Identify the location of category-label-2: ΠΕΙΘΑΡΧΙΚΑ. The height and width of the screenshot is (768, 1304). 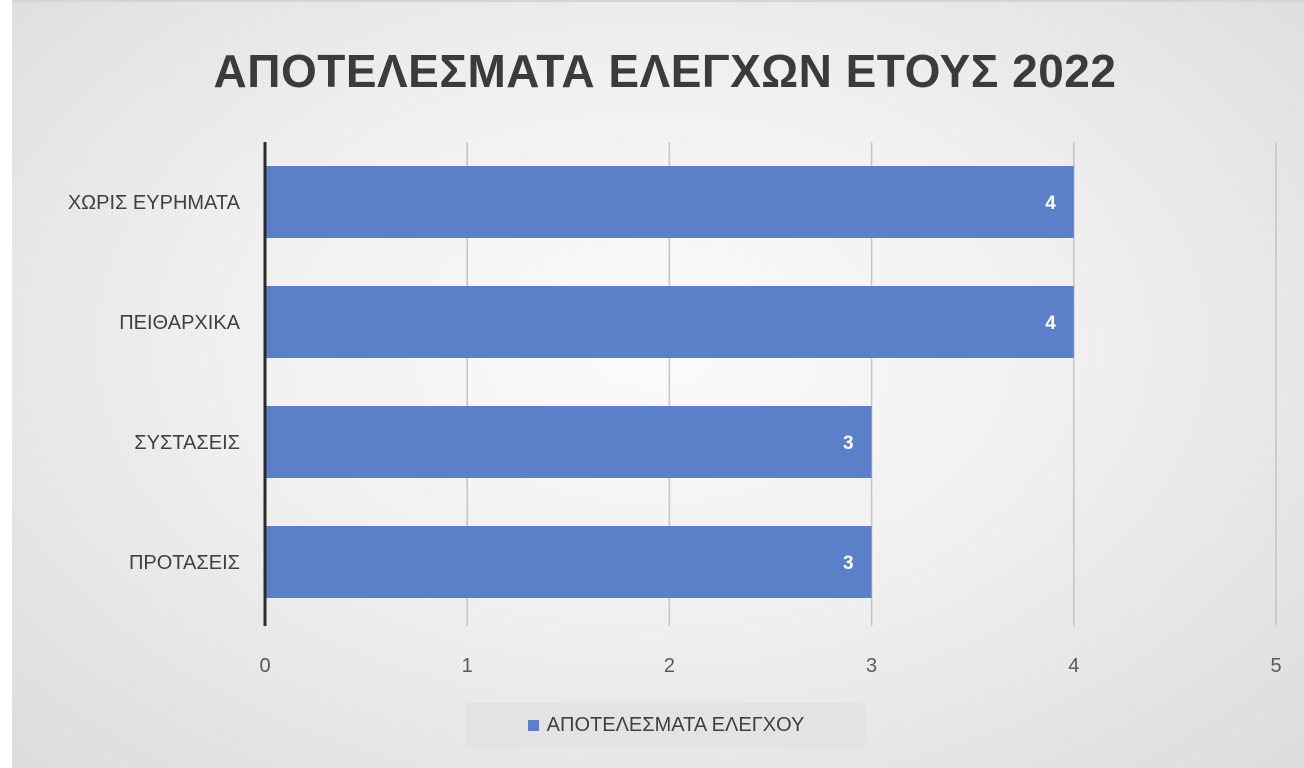
(179, 323).